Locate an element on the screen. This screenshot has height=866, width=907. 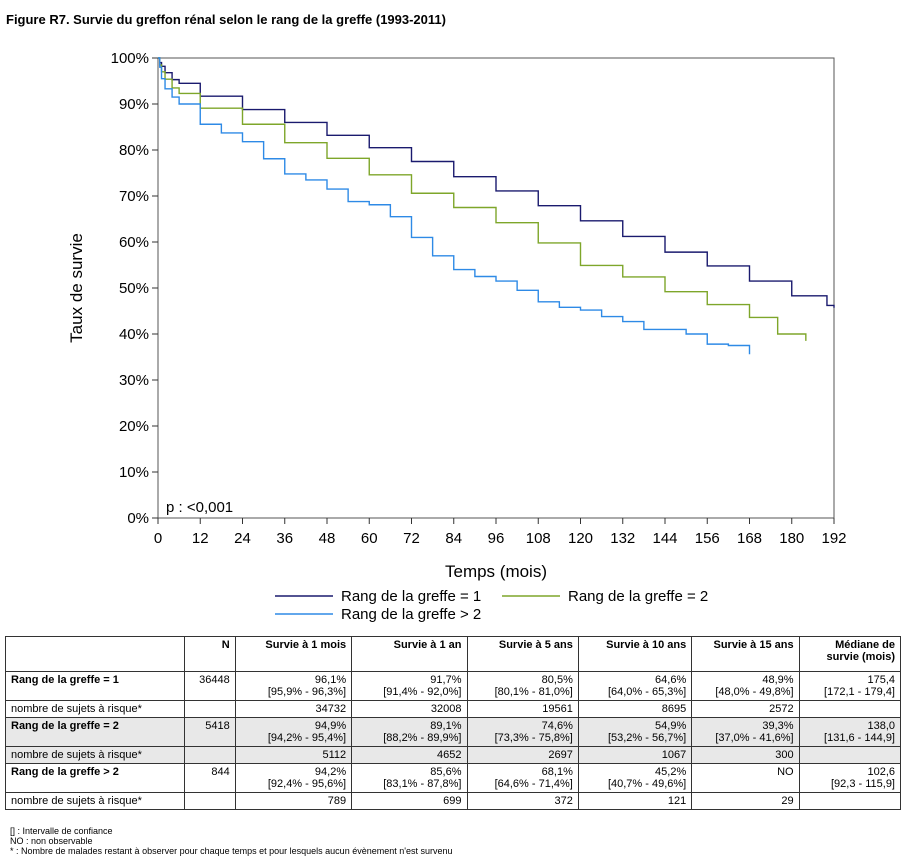
table-cell: 74,6% [73,3% - 75,8%] is located at coordinates (522, 732).